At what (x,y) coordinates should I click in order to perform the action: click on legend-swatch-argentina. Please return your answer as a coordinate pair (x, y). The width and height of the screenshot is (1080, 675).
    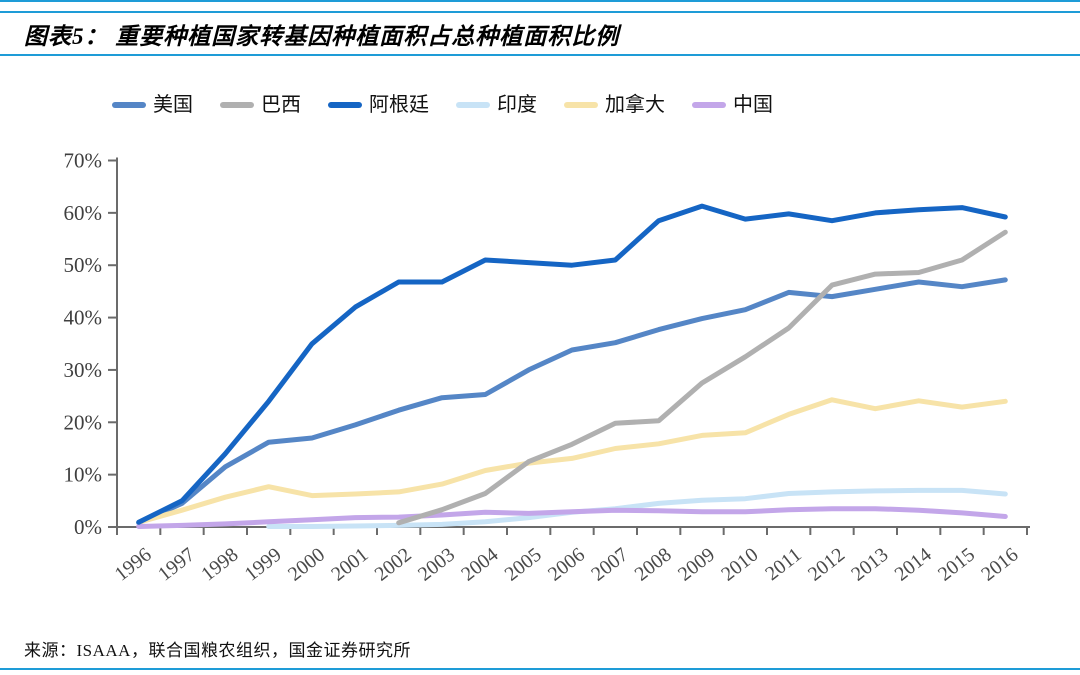
    Looking at the image, I should click on (345, 105).